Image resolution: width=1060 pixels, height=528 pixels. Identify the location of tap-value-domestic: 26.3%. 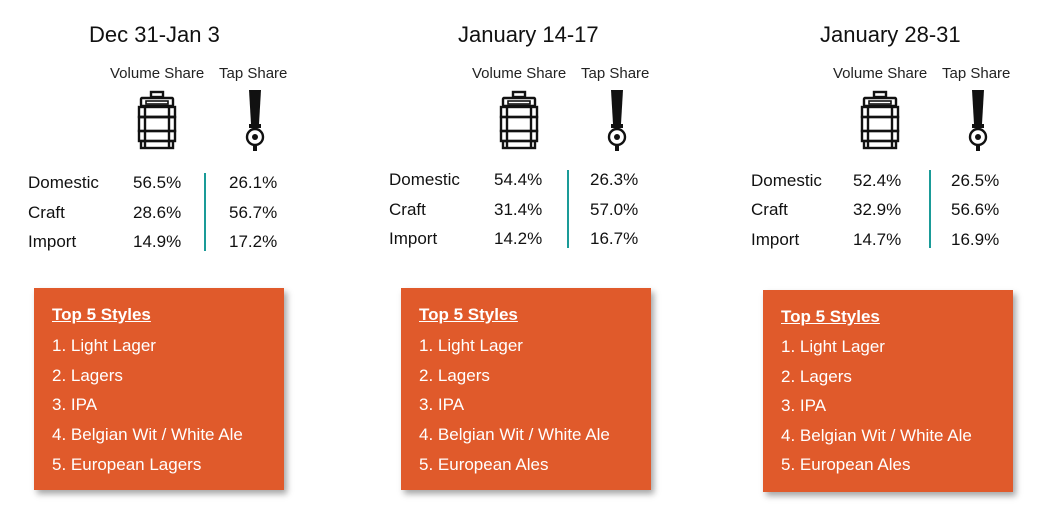
(614, 179).